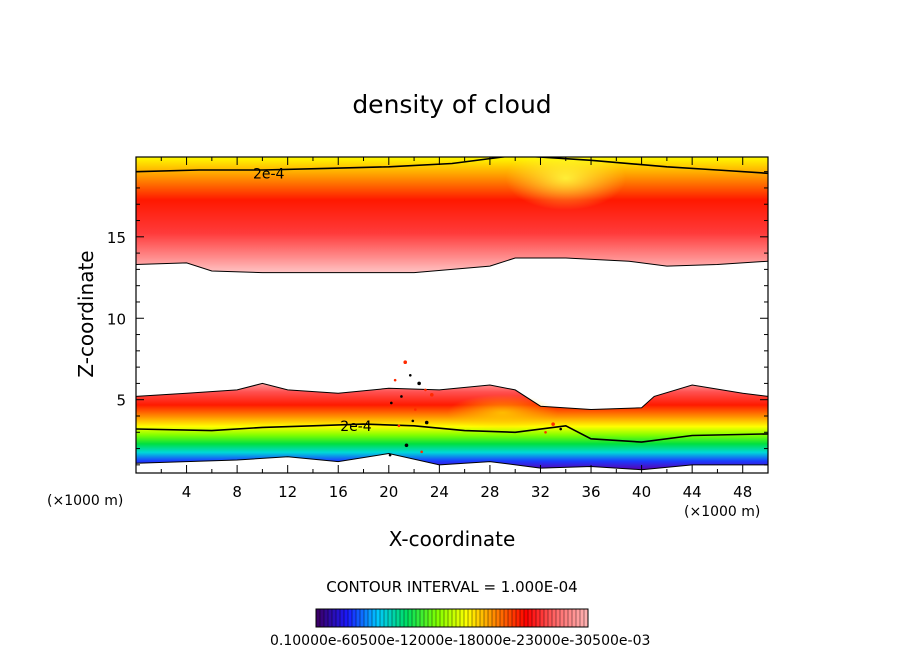 Image resolution: width=904 pixels, height=654 pixels. Describe the element at coordinates (85, 501) in the screenshot. I see `x-unit-label-left: (×1000 m)` at that location.